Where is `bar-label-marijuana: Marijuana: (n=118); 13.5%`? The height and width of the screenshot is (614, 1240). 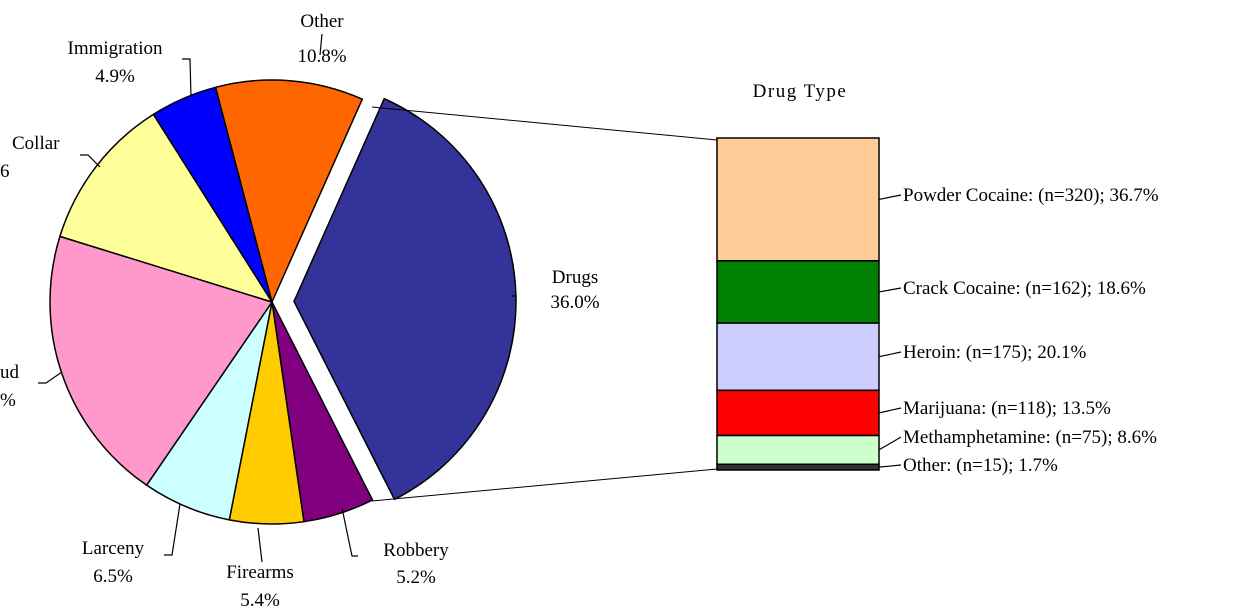 bar-label-marijuana: Marijuana: (n=118); 13.5% is located at coordinates (1007, 408).